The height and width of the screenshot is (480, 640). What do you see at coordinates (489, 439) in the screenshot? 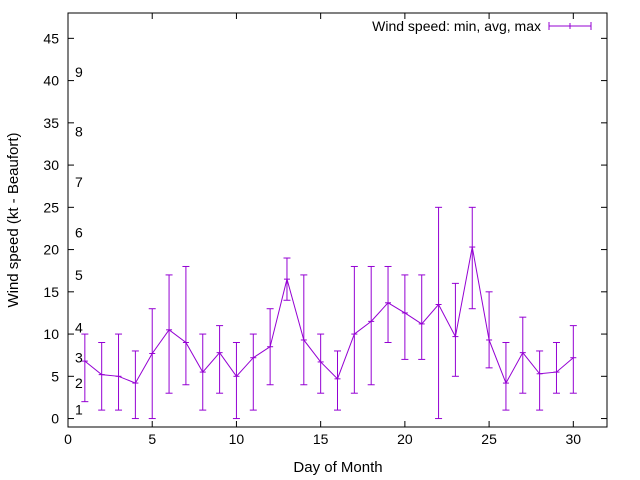
I see `x-tick-label: 25` at bounding box center [489, 439].